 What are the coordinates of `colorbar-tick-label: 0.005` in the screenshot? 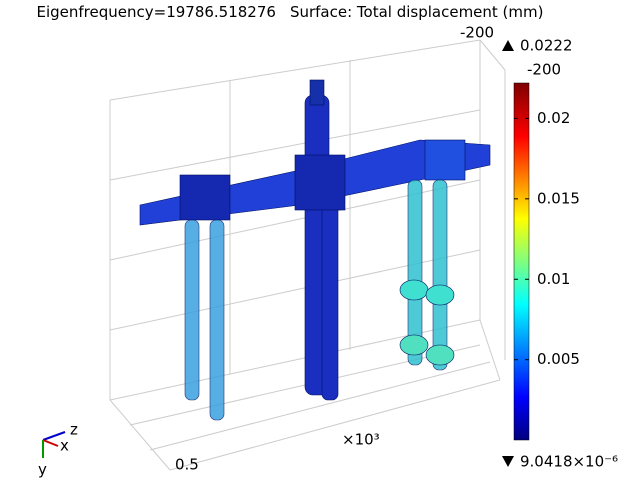 It's located at (558, 359).